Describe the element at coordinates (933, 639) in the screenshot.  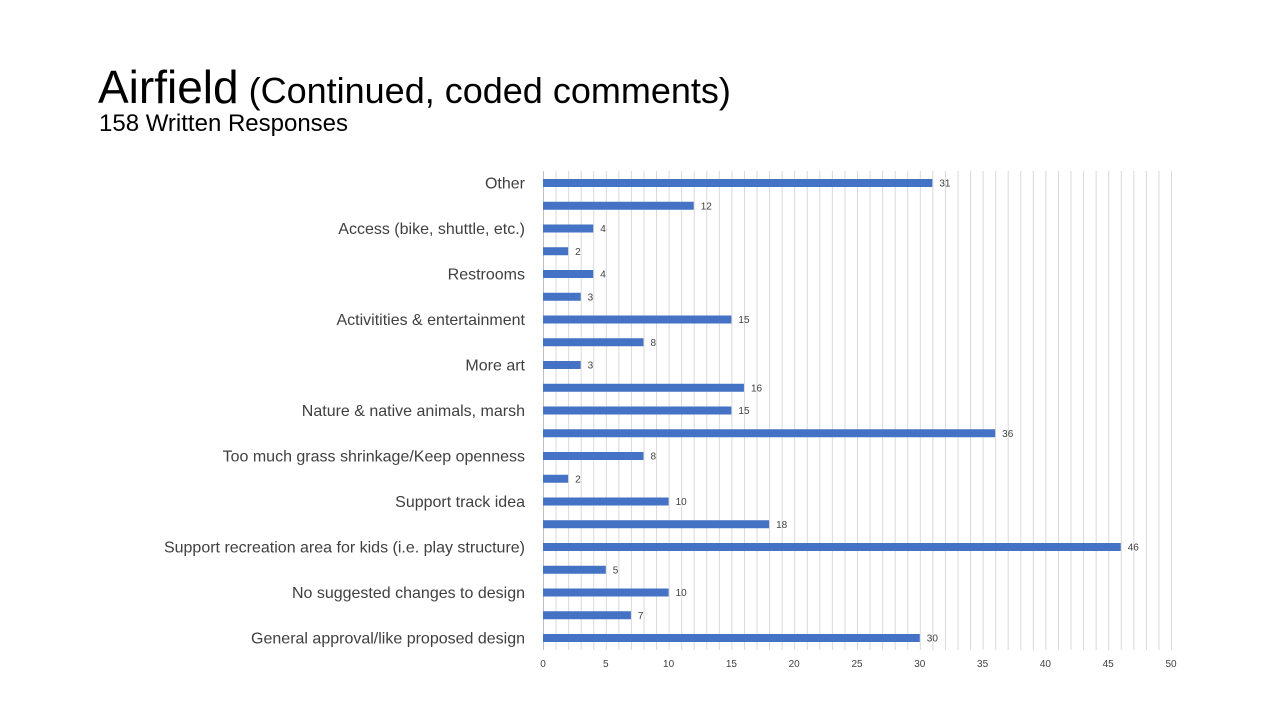
I see `data-label: 30` at that location.